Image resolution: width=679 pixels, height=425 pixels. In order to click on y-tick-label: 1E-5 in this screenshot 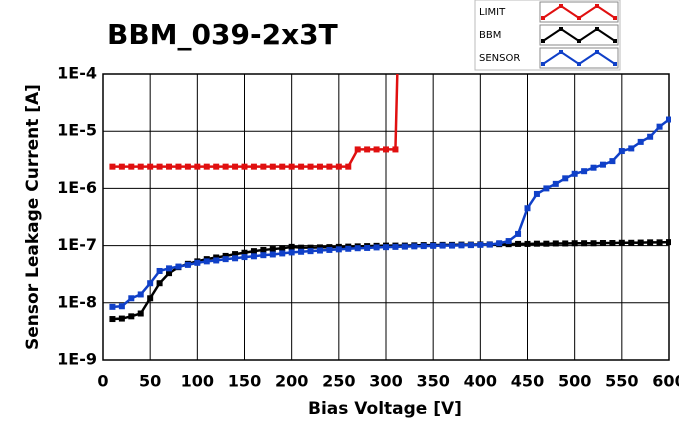, I will do `click(77, 130)`.